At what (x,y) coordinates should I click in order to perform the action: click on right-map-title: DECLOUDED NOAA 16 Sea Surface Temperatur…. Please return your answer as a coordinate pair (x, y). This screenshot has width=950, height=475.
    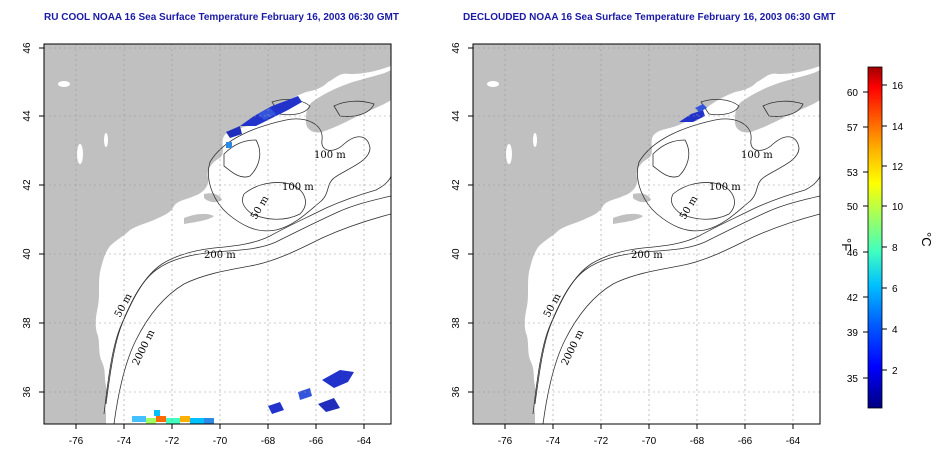
    Looking at the image, I should click on (649, 17).